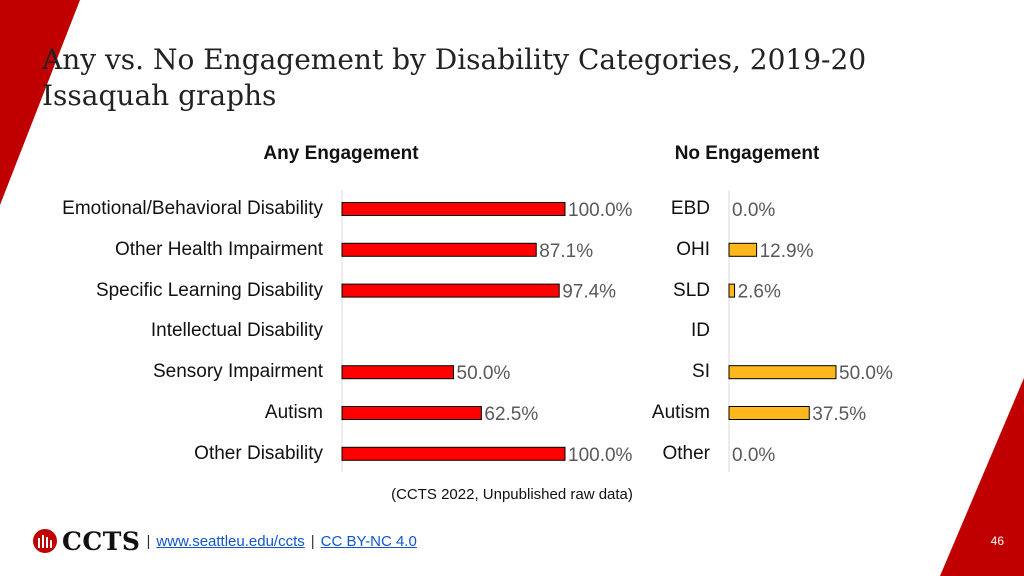  Describe the element at coordinates (511, 414) in the screenshot. I see `any-engagement-value-label: 62.5%` at that location.